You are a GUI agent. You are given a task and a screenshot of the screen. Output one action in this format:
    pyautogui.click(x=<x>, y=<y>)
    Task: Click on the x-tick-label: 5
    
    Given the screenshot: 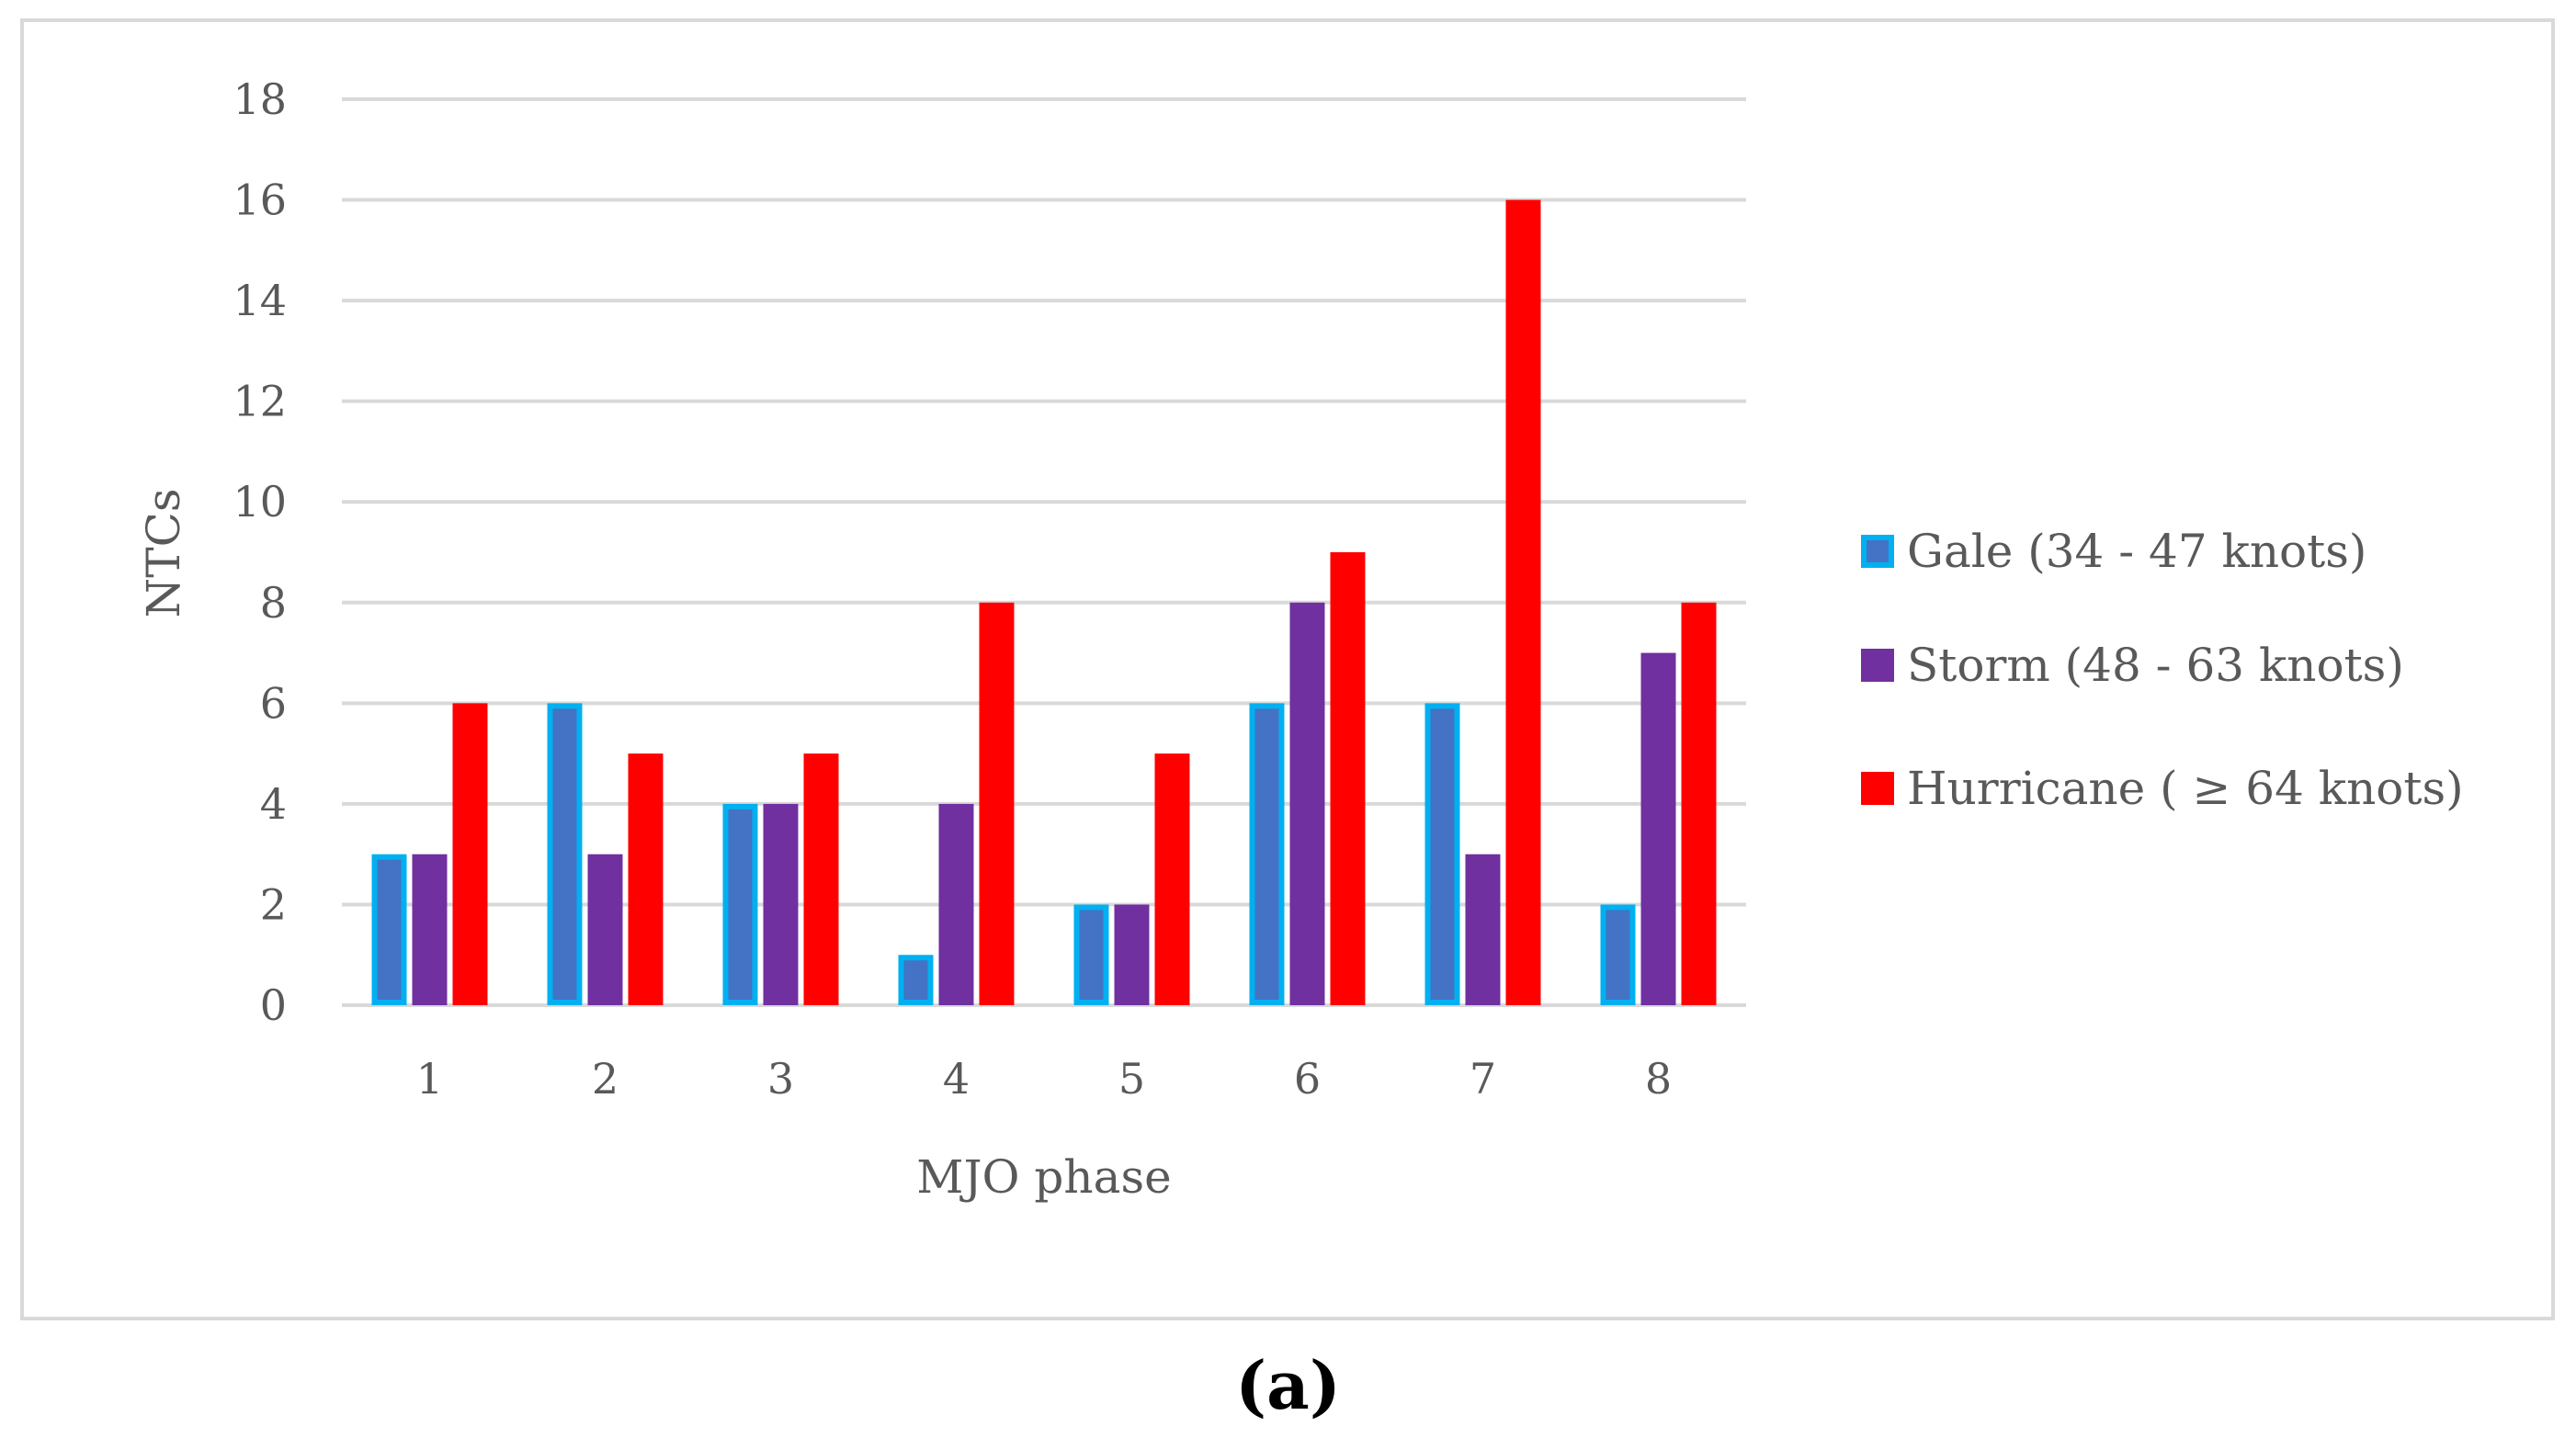 What is the action you would take?
    pyautogui.click(x=1131, y=1079)
    